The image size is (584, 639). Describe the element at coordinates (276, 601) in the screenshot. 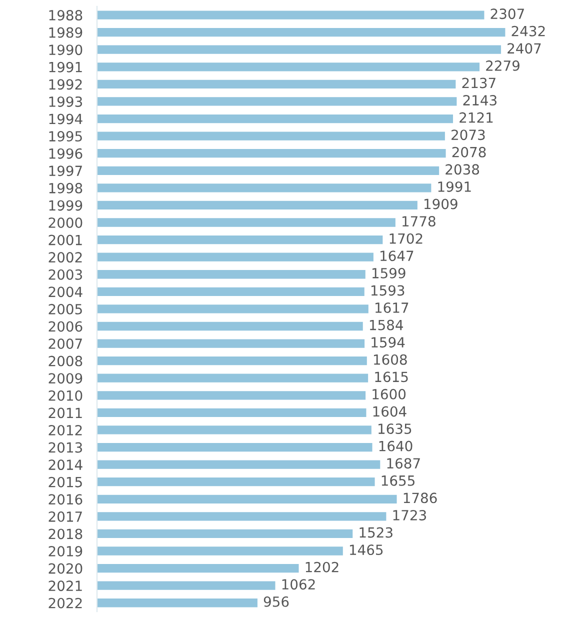

I see `data-label: 956` at that location.